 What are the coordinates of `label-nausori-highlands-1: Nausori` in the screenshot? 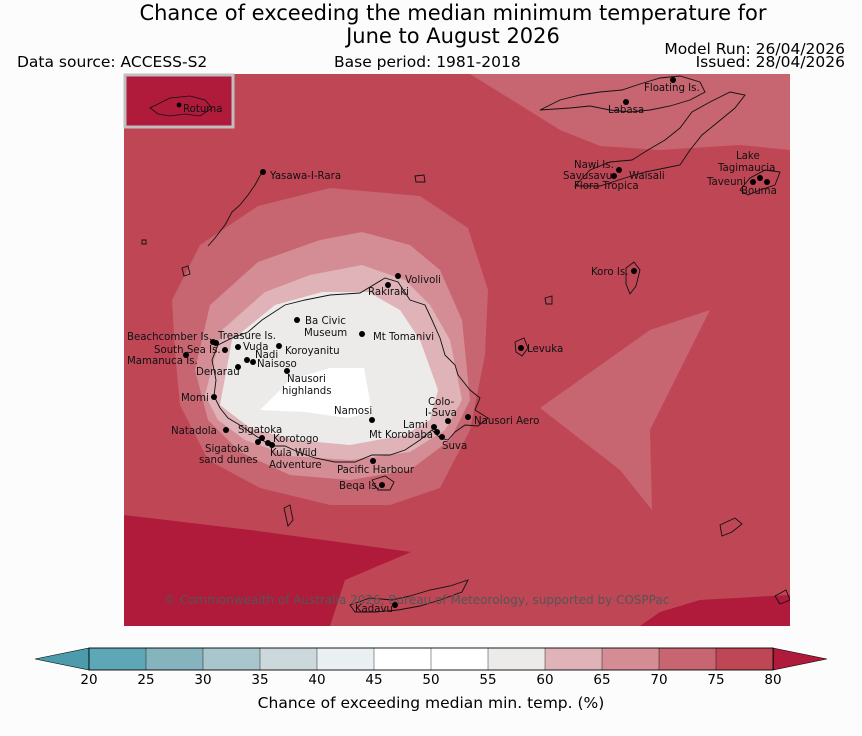 It's located at (306, 379).